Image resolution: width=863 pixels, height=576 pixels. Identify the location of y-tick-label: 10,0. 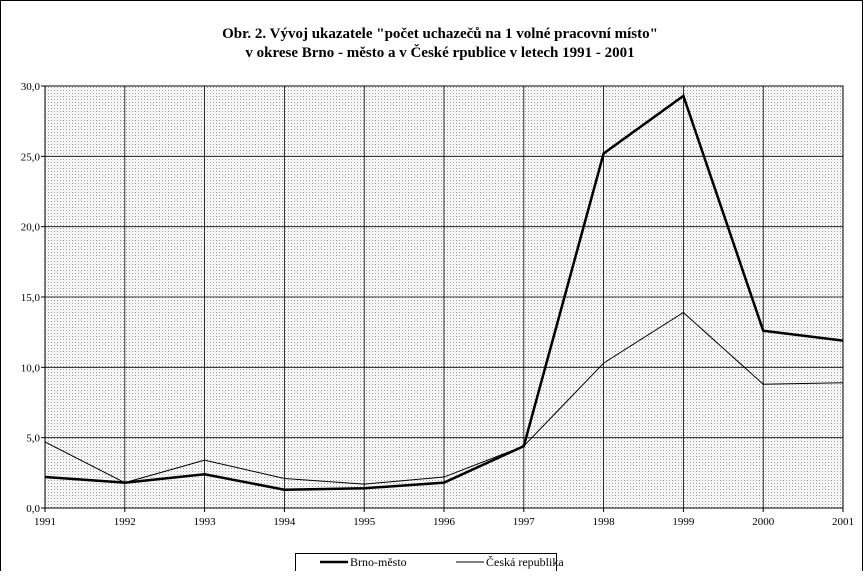
(31, 368).